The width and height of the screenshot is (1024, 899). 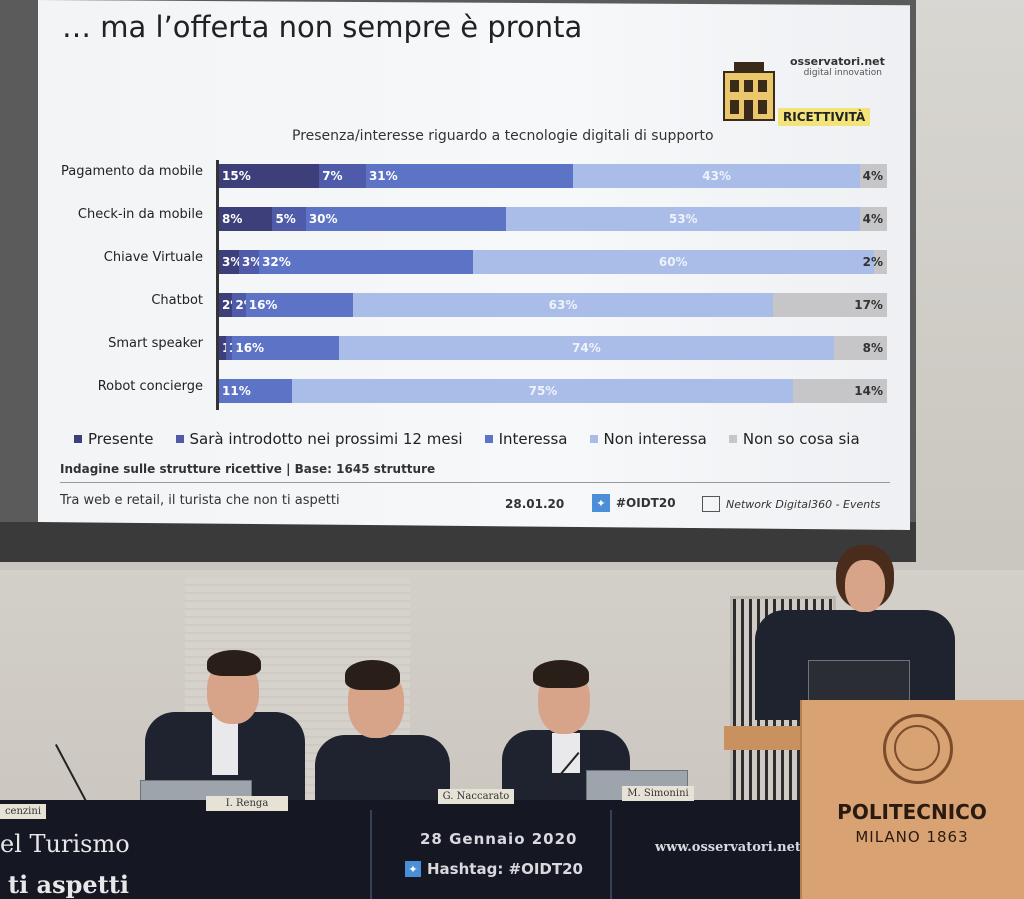 I want to click on desk-hashtag-text: Hashtag: #OIDT20, so click(x=505, y=869).